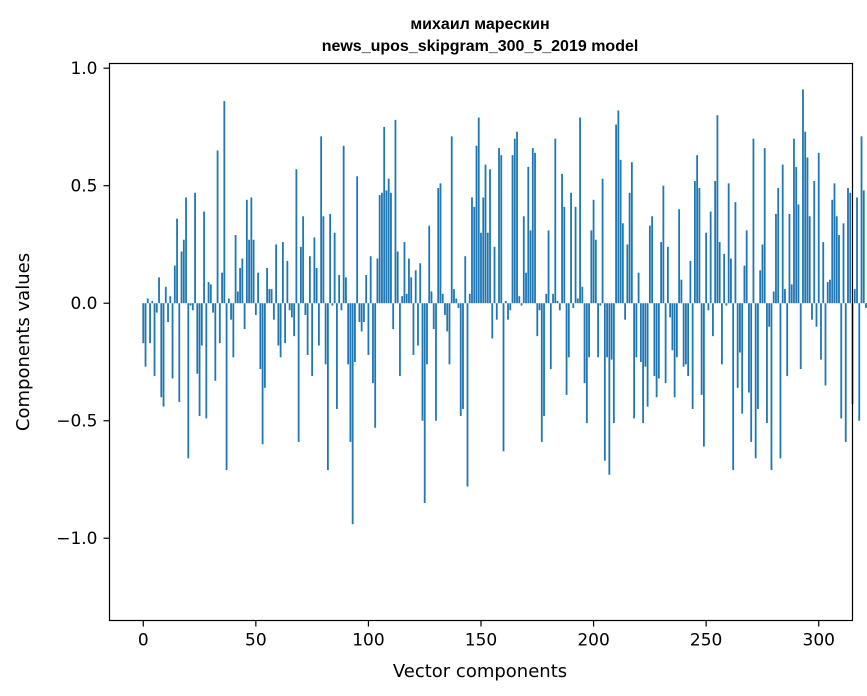  I want to click on y-tick-label-1: 0.5, so click(83, 187).